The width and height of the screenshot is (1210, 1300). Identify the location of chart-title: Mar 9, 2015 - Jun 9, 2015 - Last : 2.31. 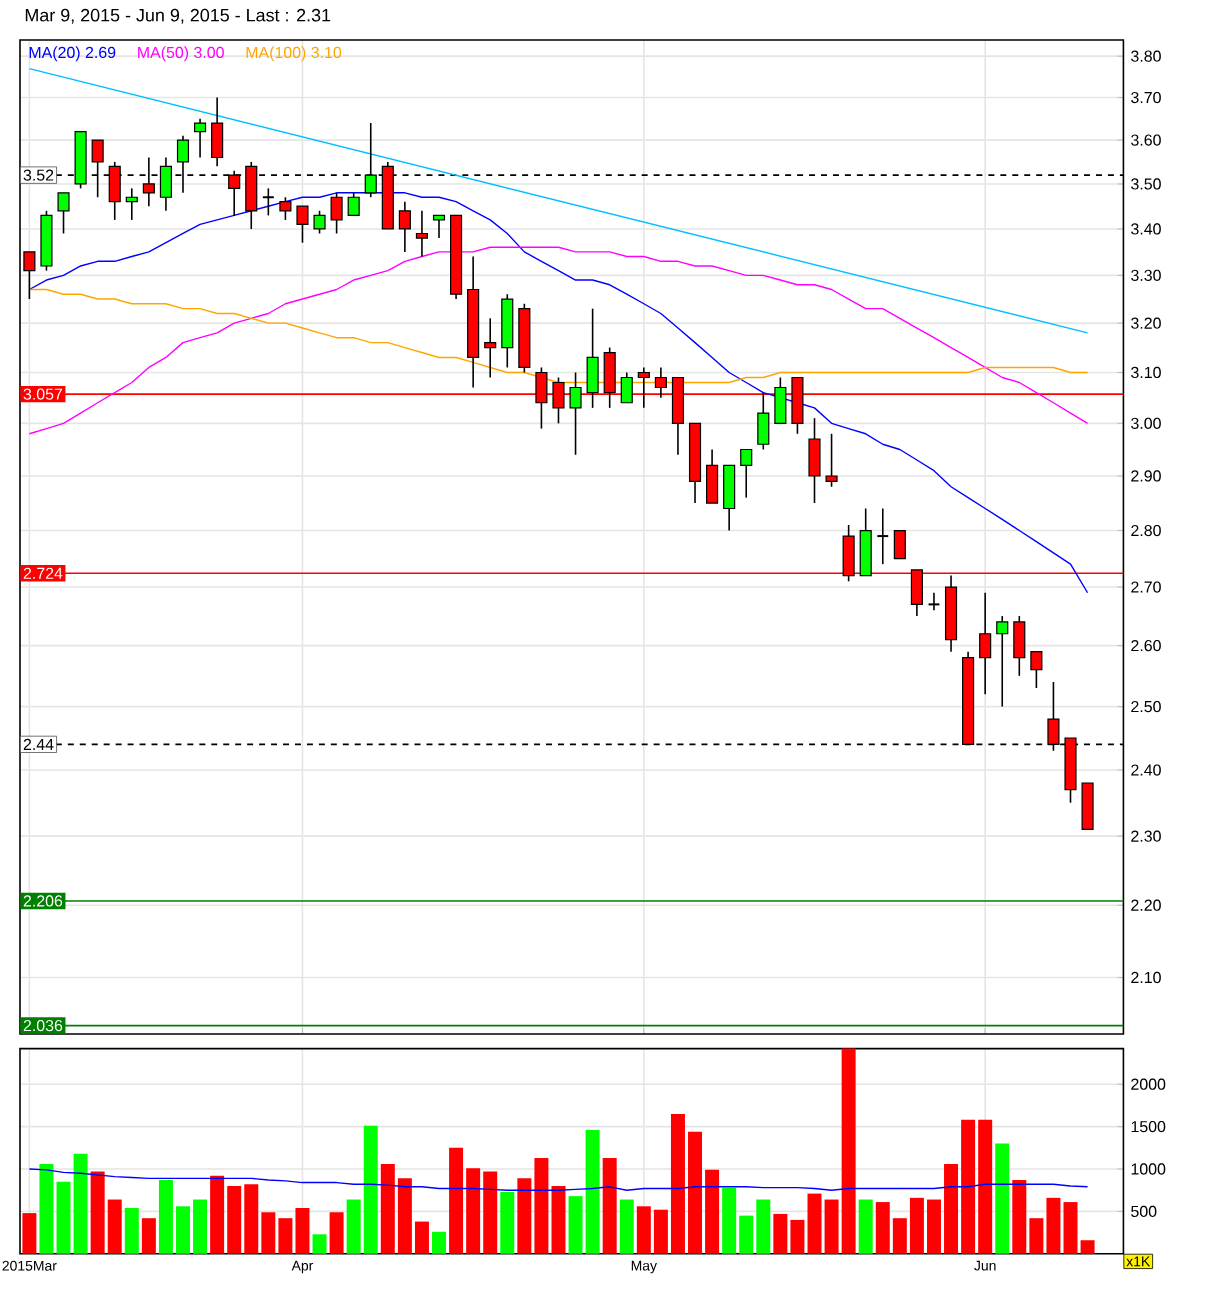
(178, 16).